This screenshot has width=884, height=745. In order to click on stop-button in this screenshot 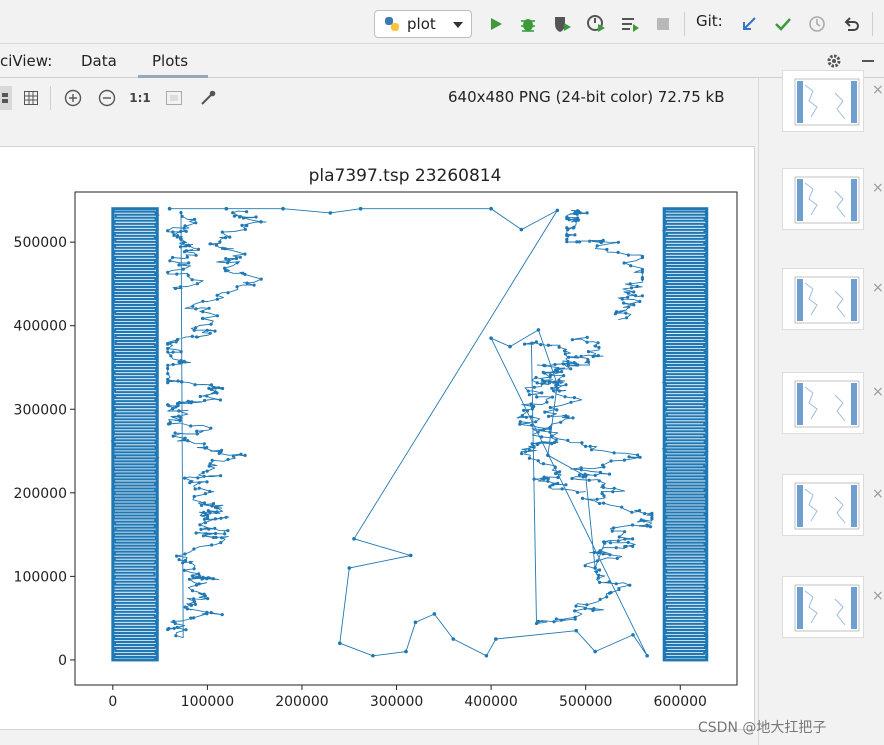, I will do `click(663, 24)`.